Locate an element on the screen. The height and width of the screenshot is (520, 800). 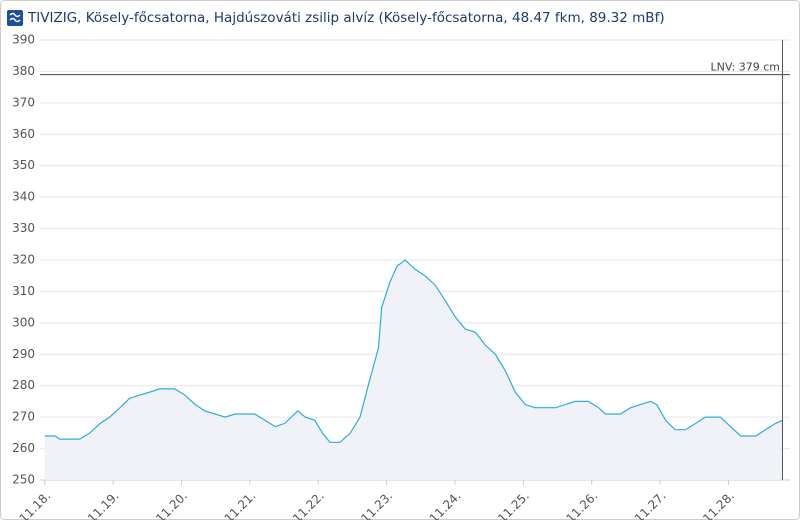
y-tick-label: 290 is located at coordinates (23, 354).